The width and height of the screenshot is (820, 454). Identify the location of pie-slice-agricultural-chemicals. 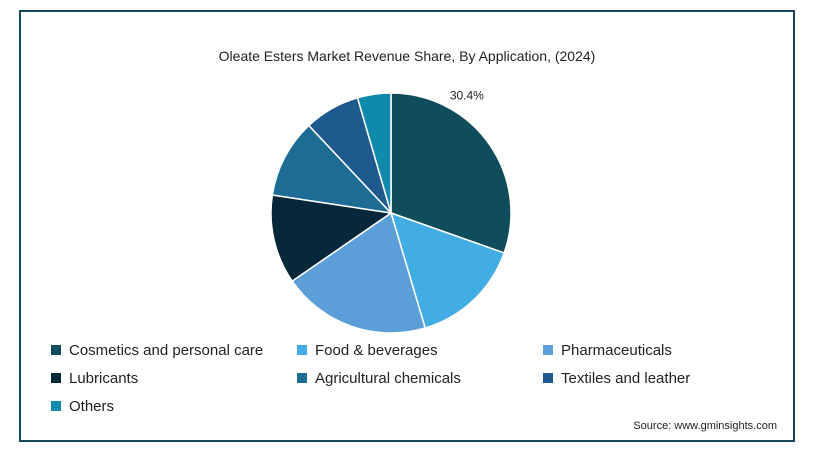
(332, 169).